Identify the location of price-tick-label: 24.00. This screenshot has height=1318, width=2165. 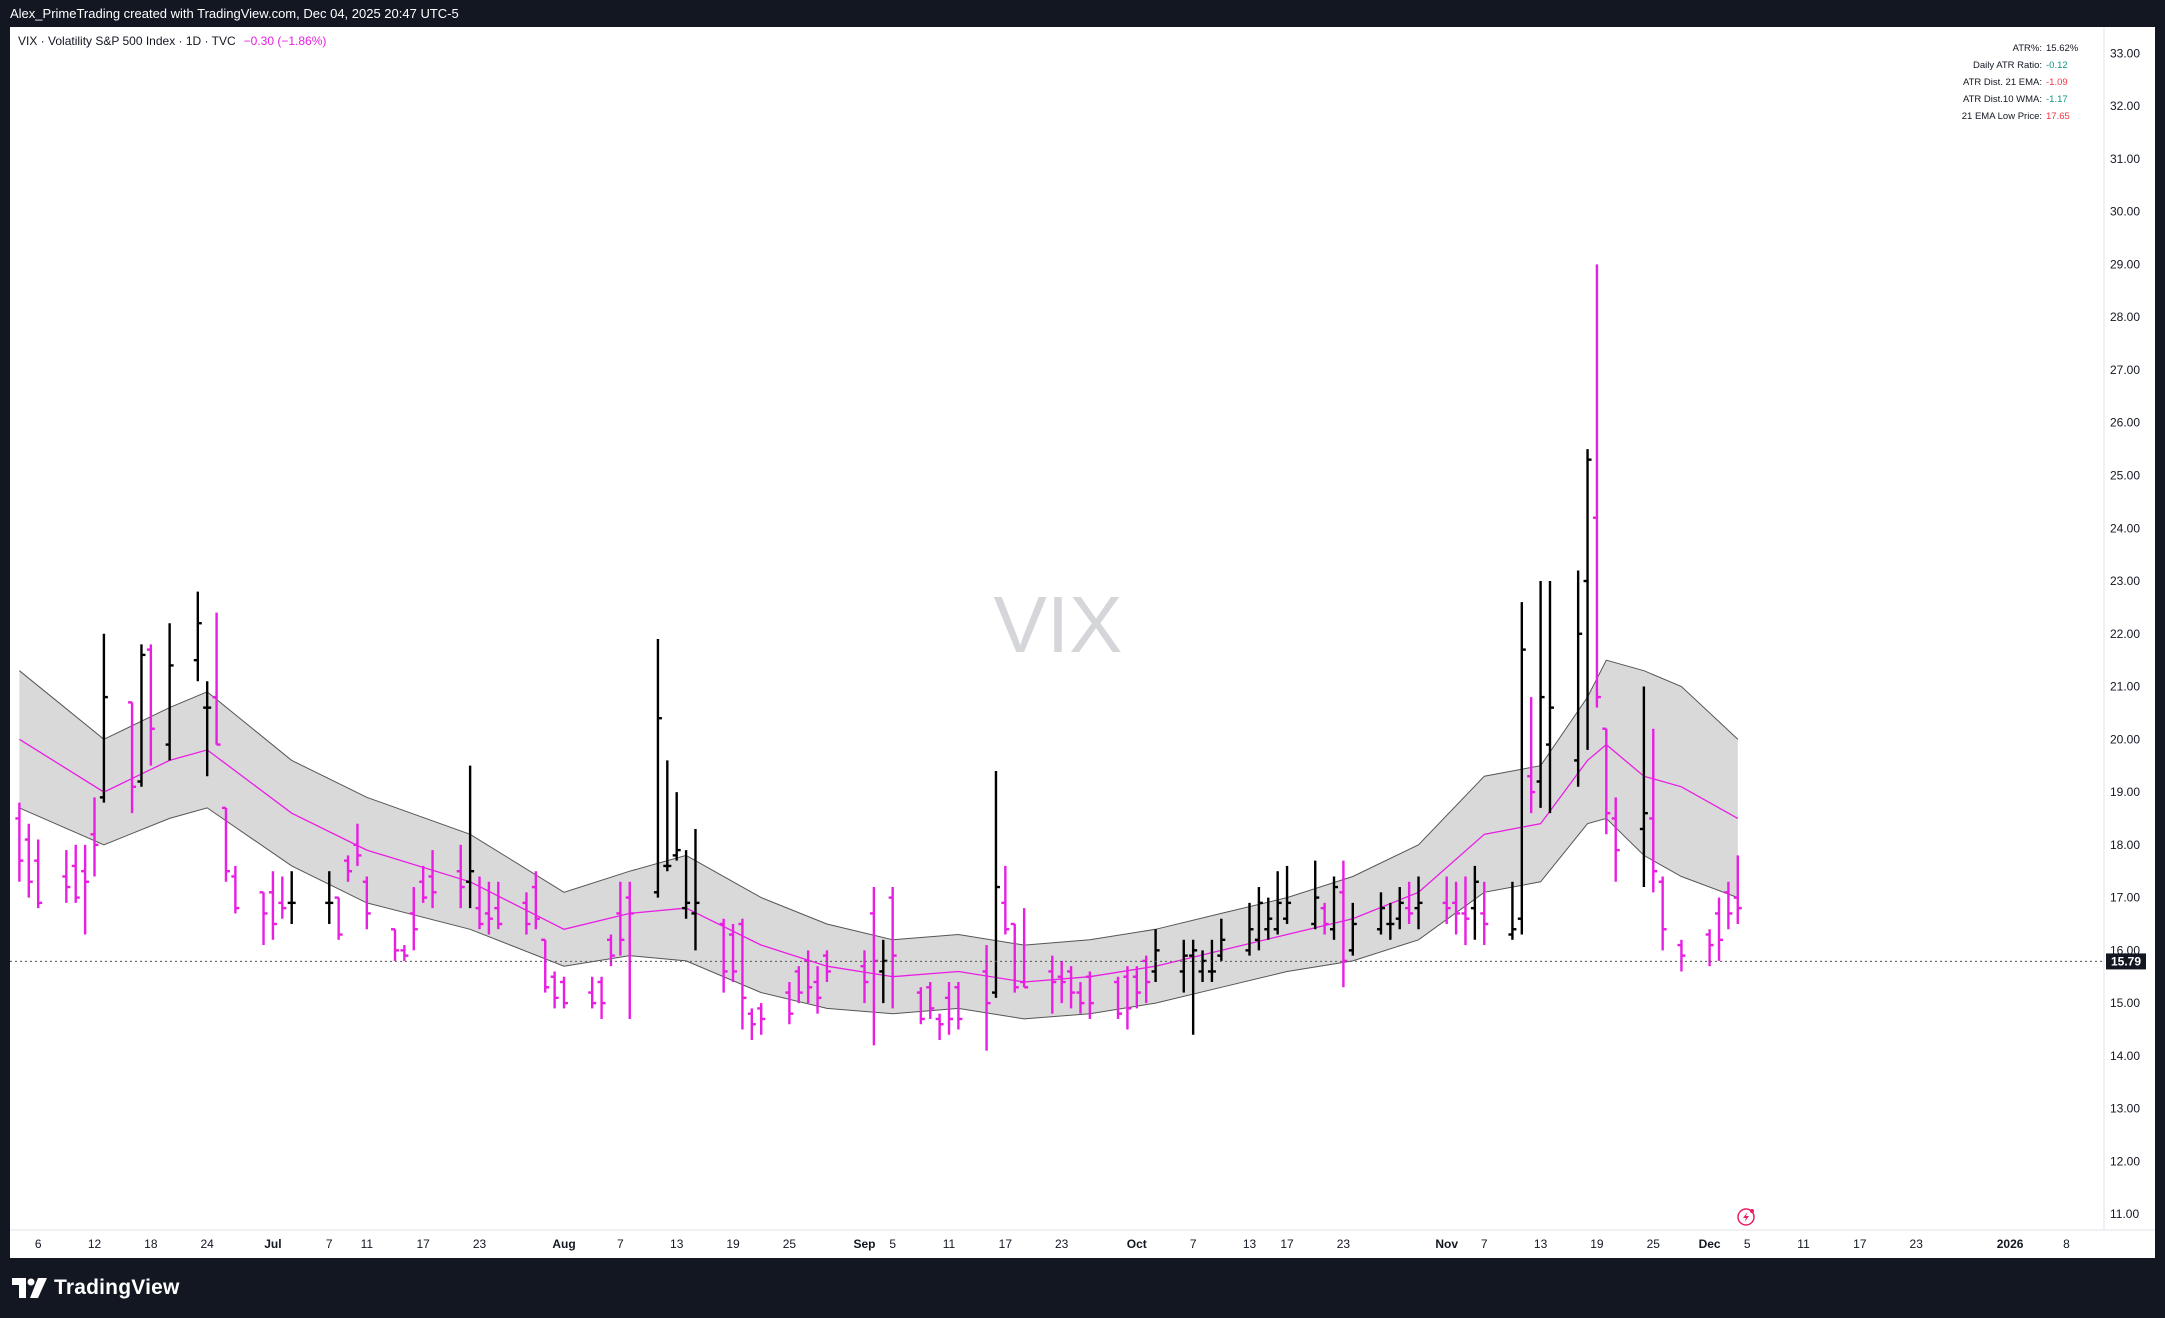
(2125, 528).